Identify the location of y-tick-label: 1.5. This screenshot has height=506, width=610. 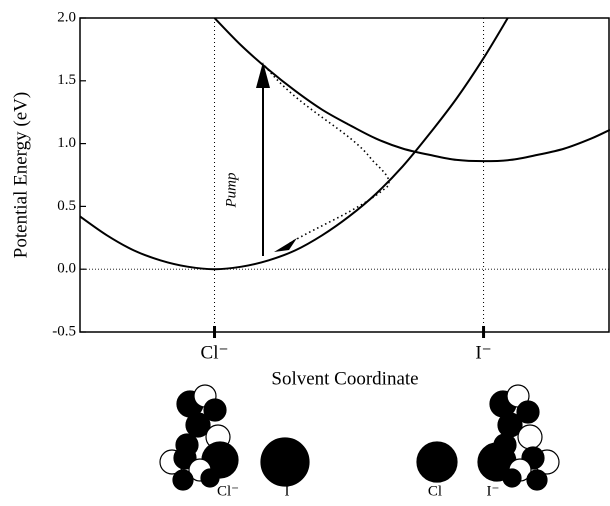
(66, 80).